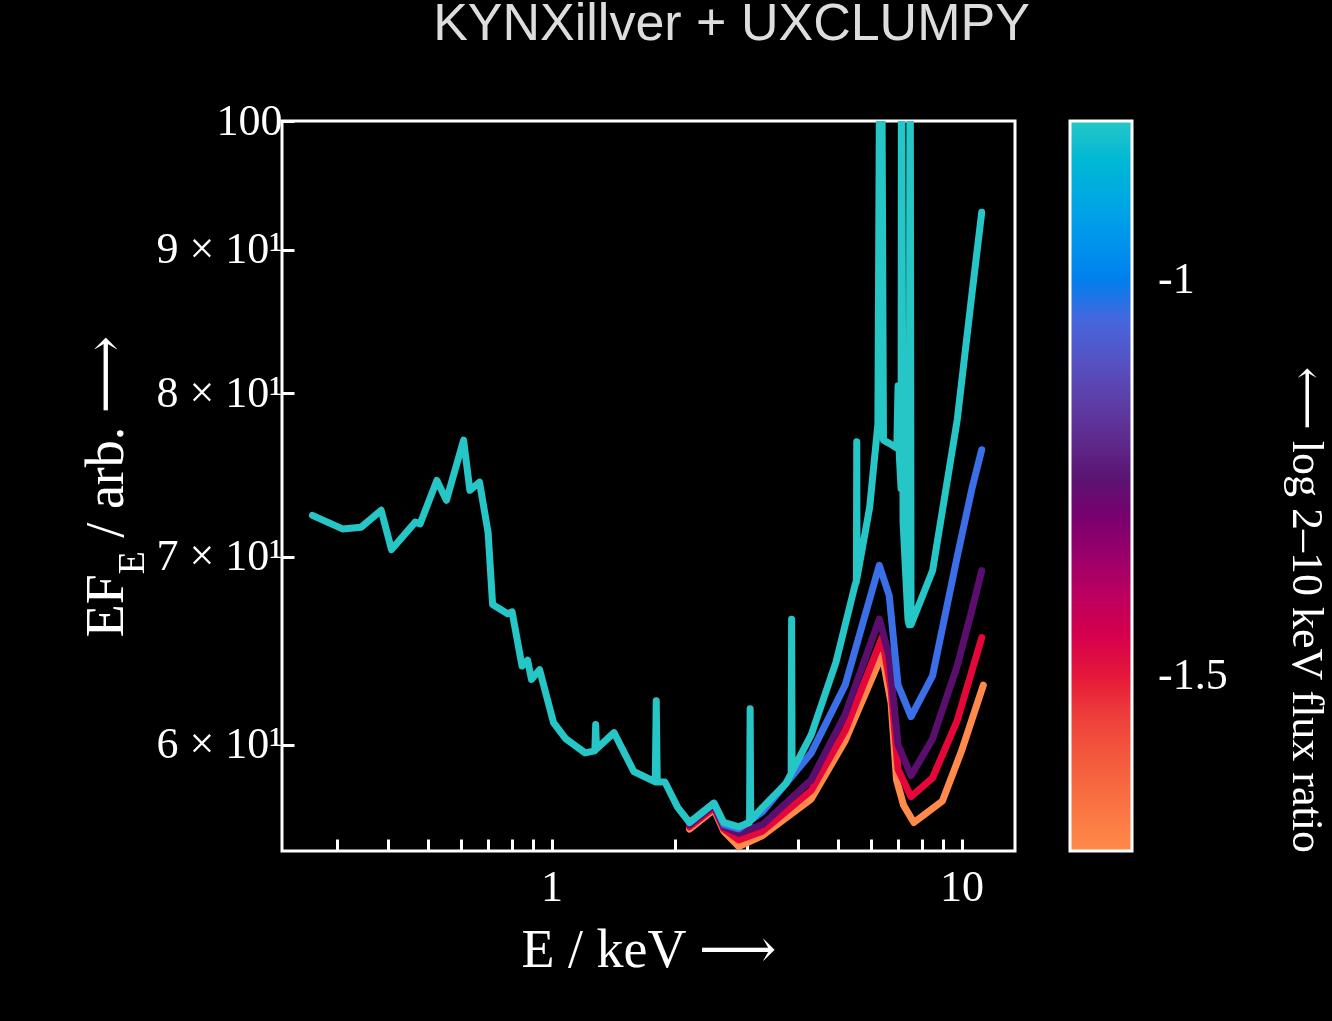 This screenshot has height=1021, width=1332. What do you see at coordinates (219, 392) in the screenshot?
I see `y-tick-label: 8 × 10¹` at bounding box center [219, 392].